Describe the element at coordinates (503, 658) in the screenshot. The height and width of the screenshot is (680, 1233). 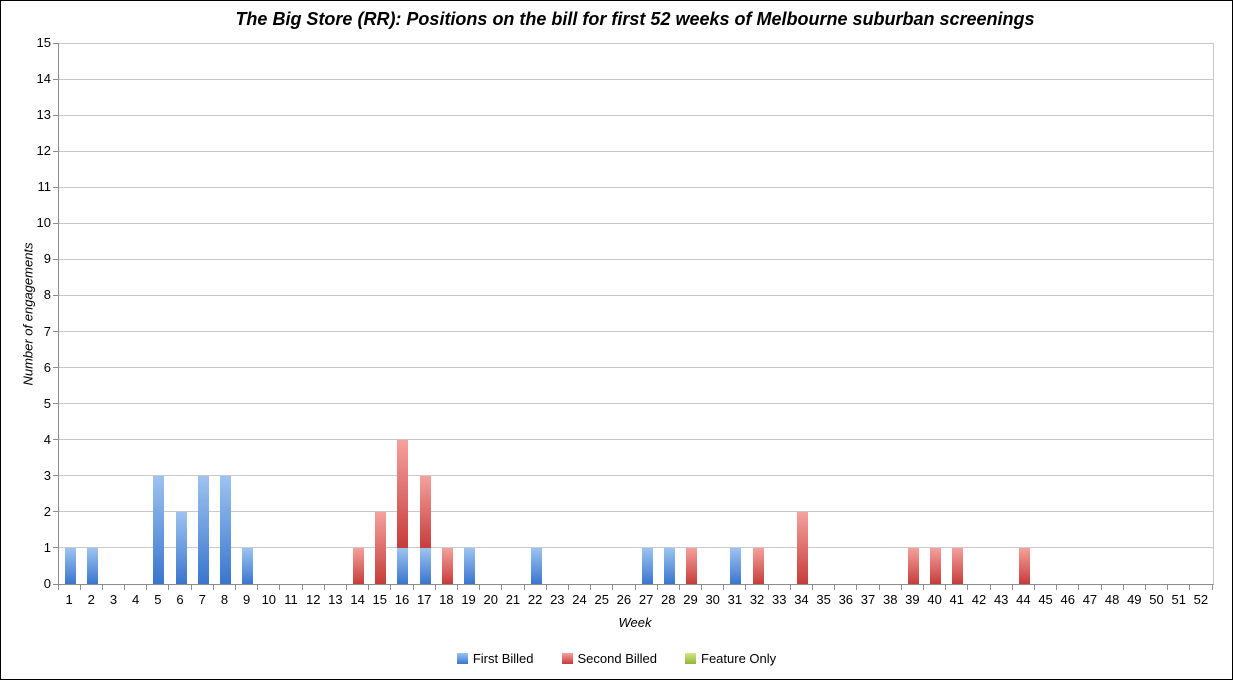
I see `legend-label: First Billed` at that location.